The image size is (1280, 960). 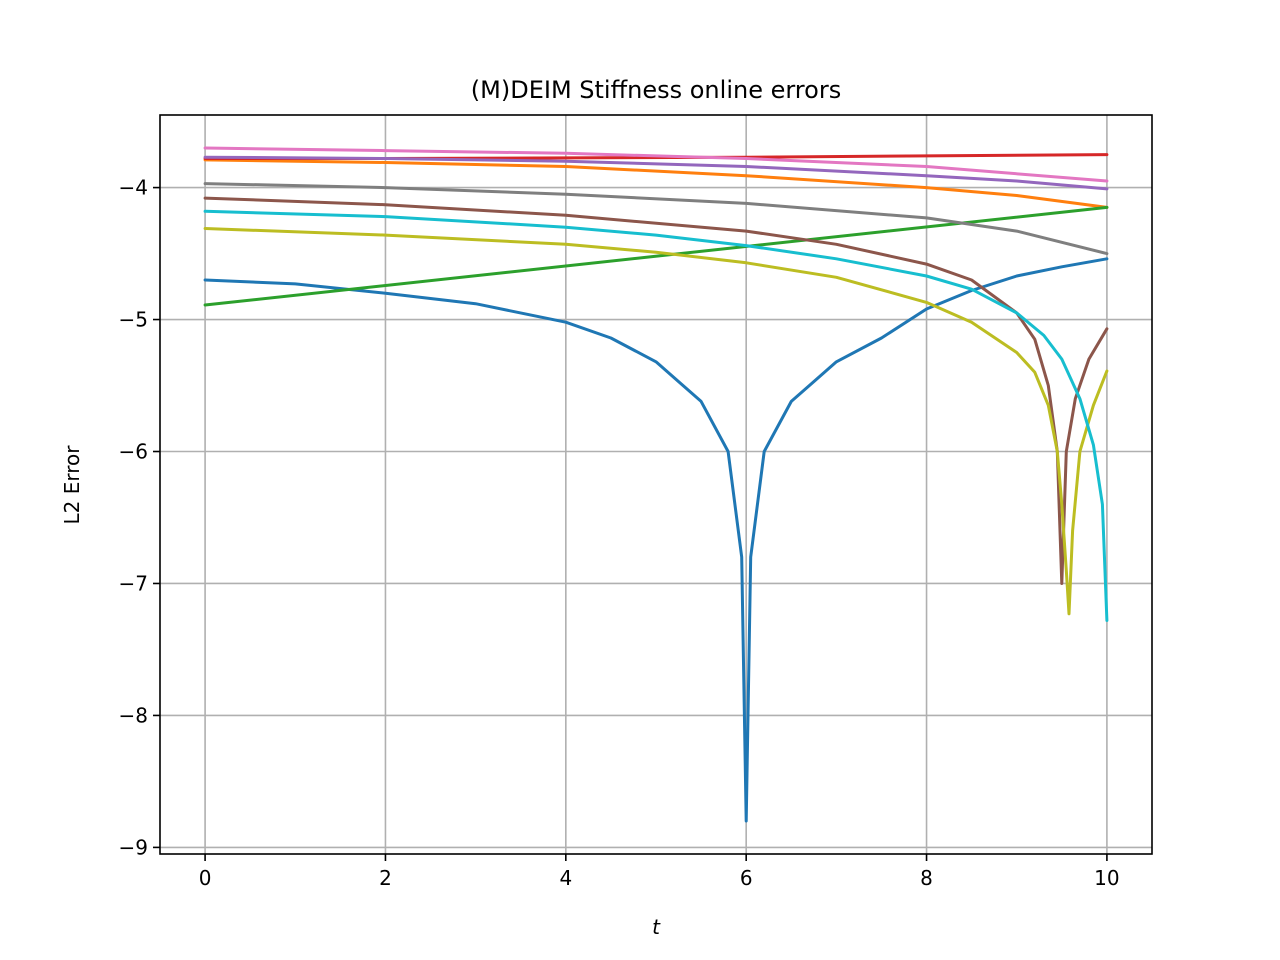 What do you see at coordinates (205, 878) in the screenshot?
I see `x-tick-label: 0` at bounding box center [205, 878].